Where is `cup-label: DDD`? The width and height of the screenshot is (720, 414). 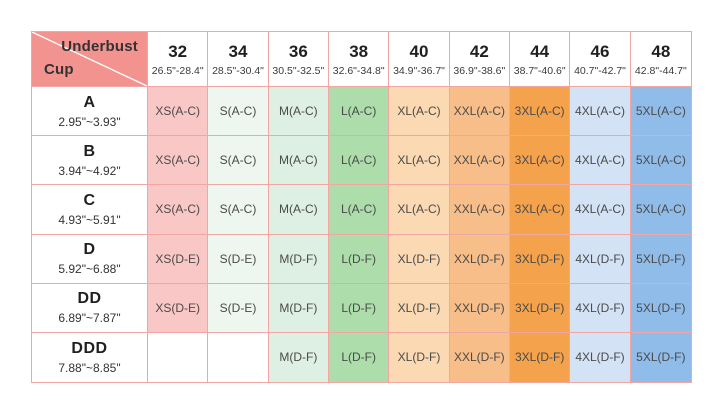
cup-label: DDD is located at coordinates (89, 348).